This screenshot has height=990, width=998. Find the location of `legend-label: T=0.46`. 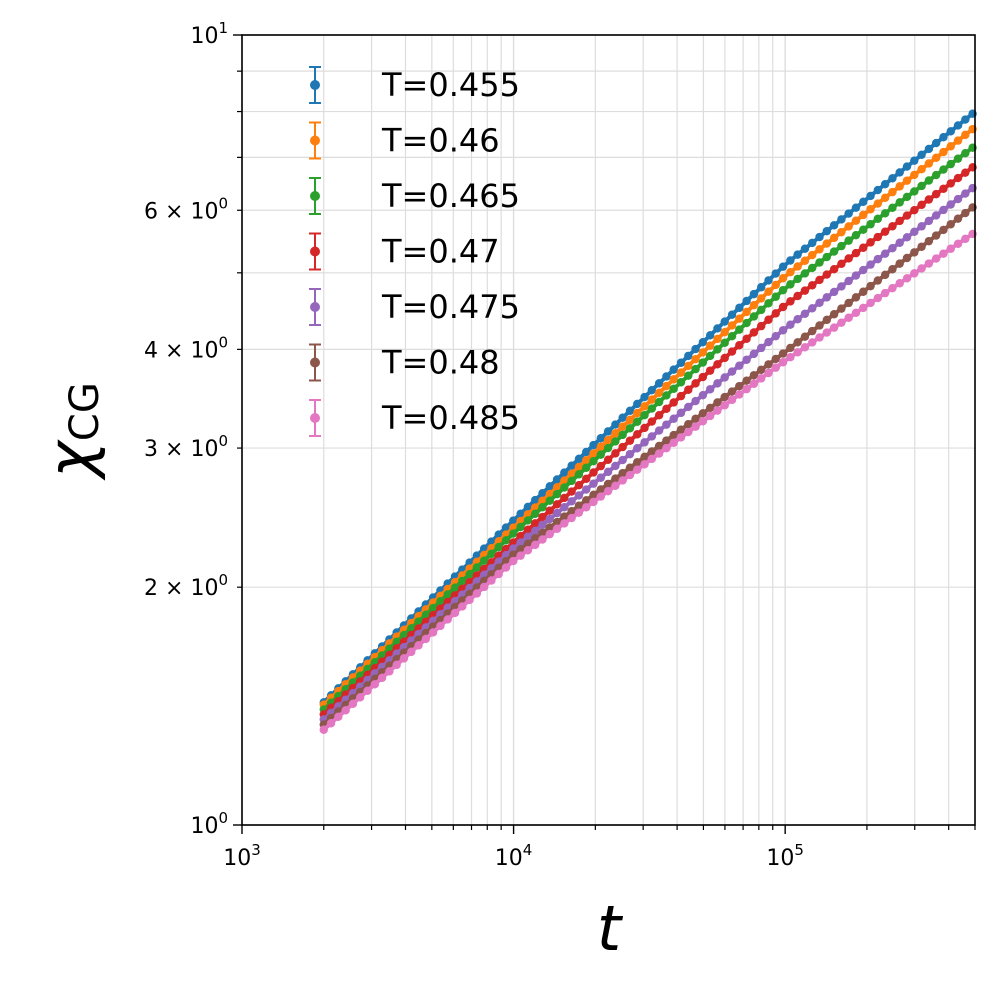

legend-label: T=0.46 is located at coordinates (440, 141).